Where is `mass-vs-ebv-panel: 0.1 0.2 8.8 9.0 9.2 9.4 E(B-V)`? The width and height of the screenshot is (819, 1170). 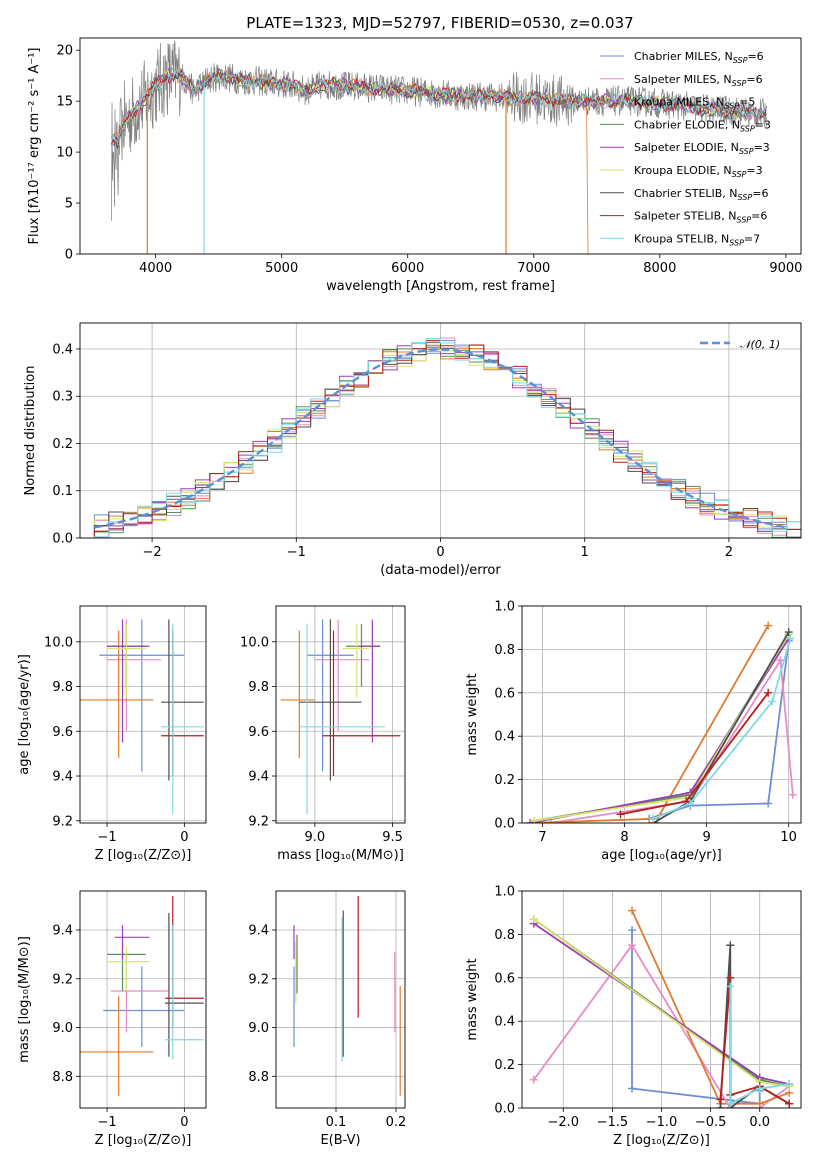 mass-vs-ebv-panel: 0.1 0.2 8.8 9.0 9.2 9.4 E(B-V) is located at coordinates (327, 1019).